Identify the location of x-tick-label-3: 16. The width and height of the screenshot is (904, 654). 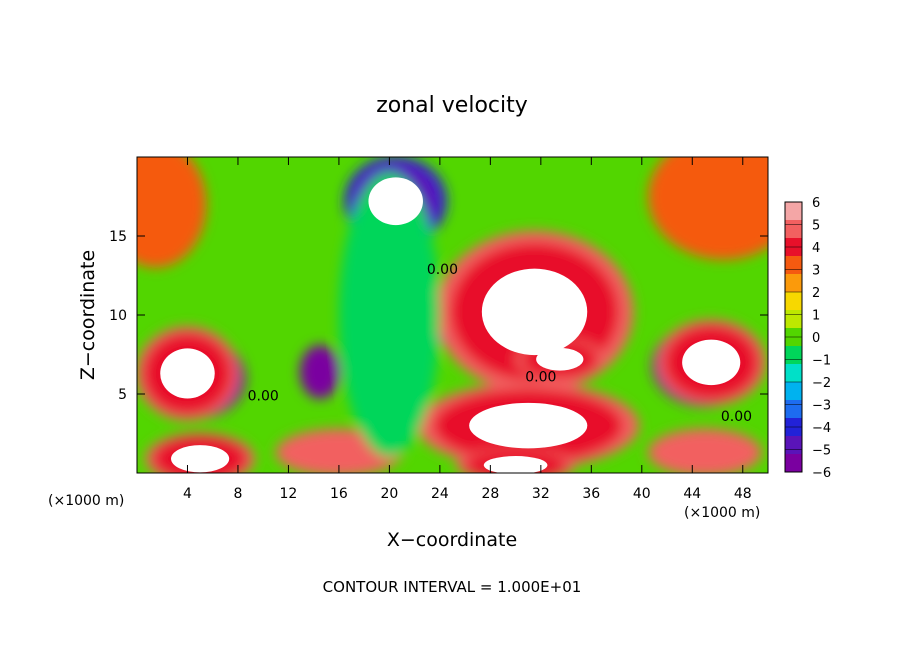
(339, 494).